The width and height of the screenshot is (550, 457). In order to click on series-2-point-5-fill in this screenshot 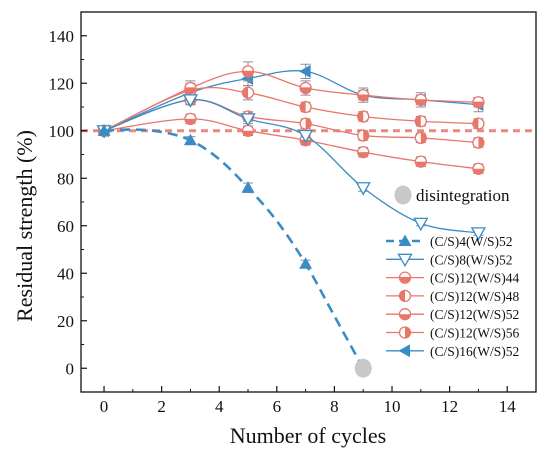, I will do `click(421, 102)`.